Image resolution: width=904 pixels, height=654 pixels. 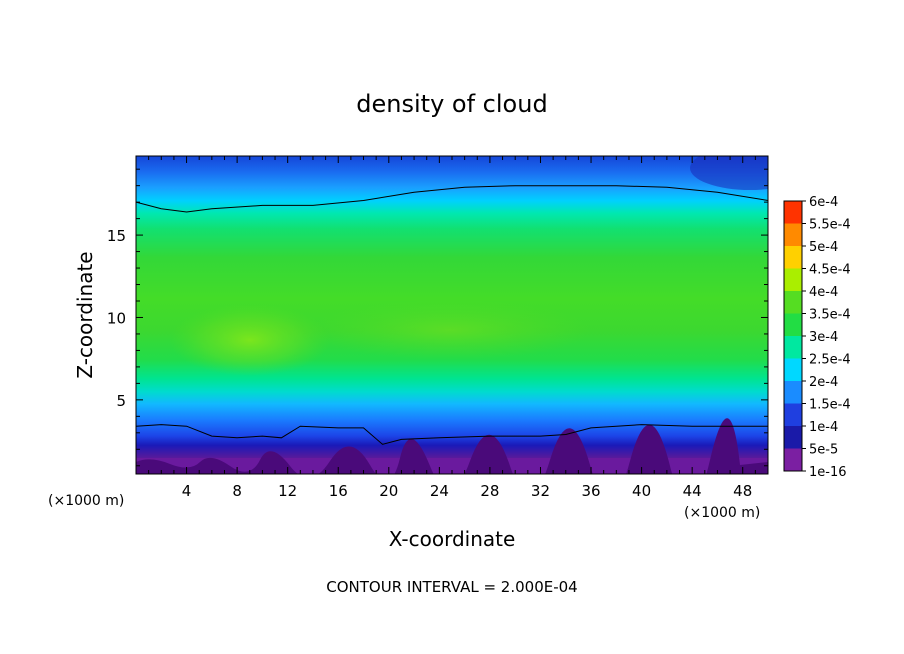 What do you see at coordinates (121, 401) in the screenshot?
I see `y-tick-label: 5` at bounding box center [121, 401].